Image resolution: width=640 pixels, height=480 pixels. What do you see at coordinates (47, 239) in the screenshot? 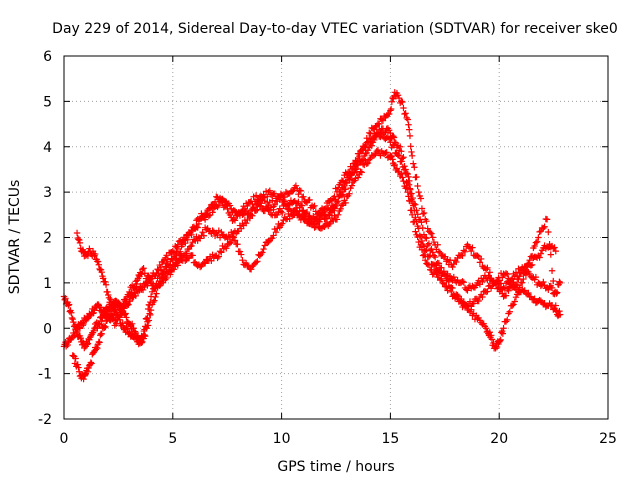
I see `y-tick-label: 2` at bounding box center [47, 239].